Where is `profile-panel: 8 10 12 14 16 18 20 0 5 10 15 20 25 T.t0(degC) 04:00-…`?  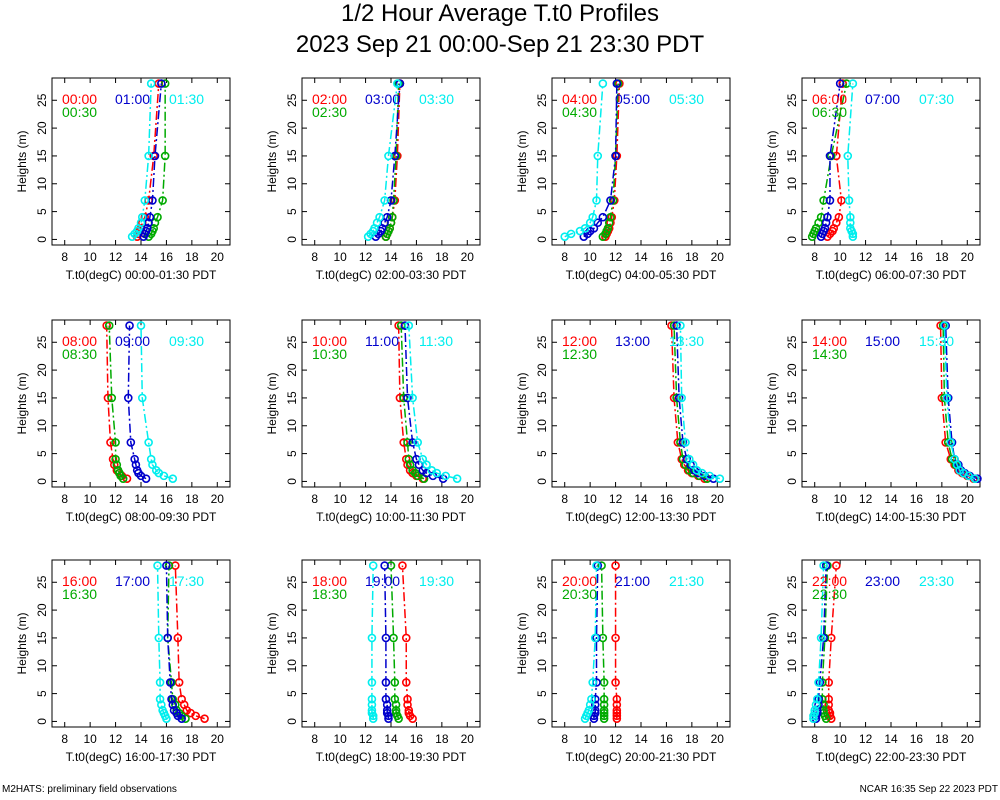
profile-panel: 8 10 12 14 16 18 20 0 5 10 15 20 25 T.t0(degC) 04:00-… is located at coordinates (623, 179).